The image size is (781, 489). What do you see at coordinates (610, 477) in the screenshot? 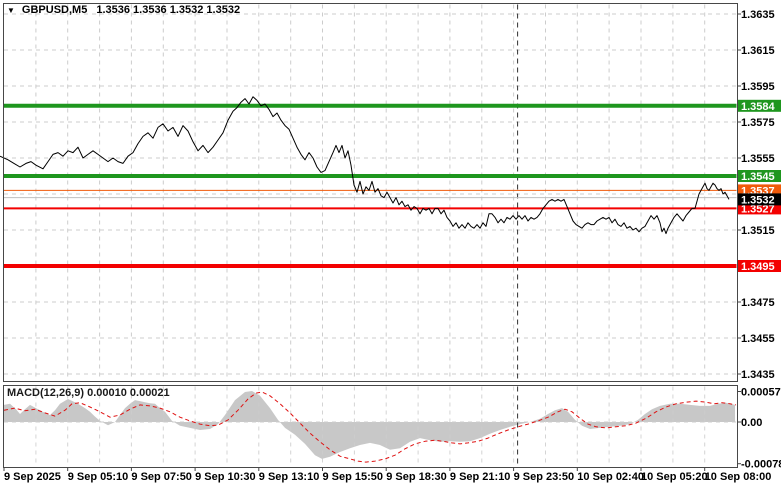
I see `time-label: 10 Sep 02:40` at bounding box center [610, 477].